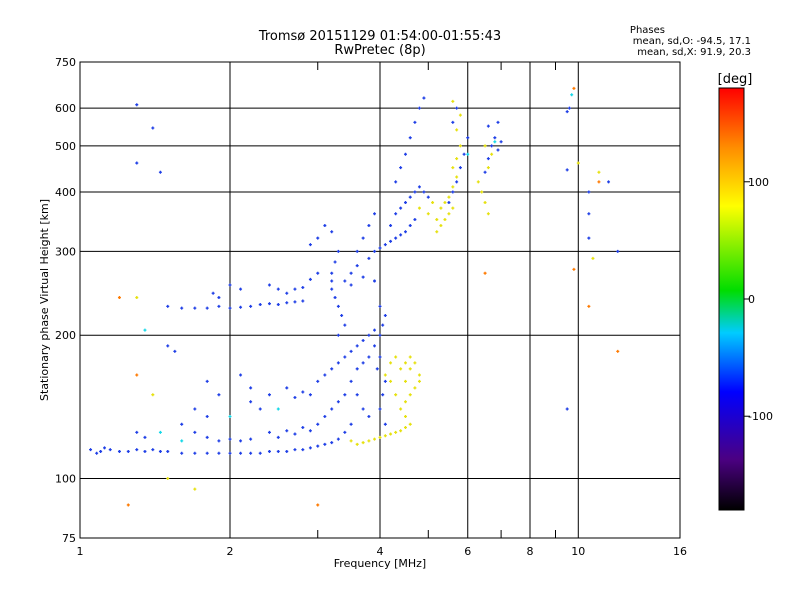 The width and height of the screenshot is (800, 600). I want to click on colorbar-tick-label: -100, so click(760, 416).